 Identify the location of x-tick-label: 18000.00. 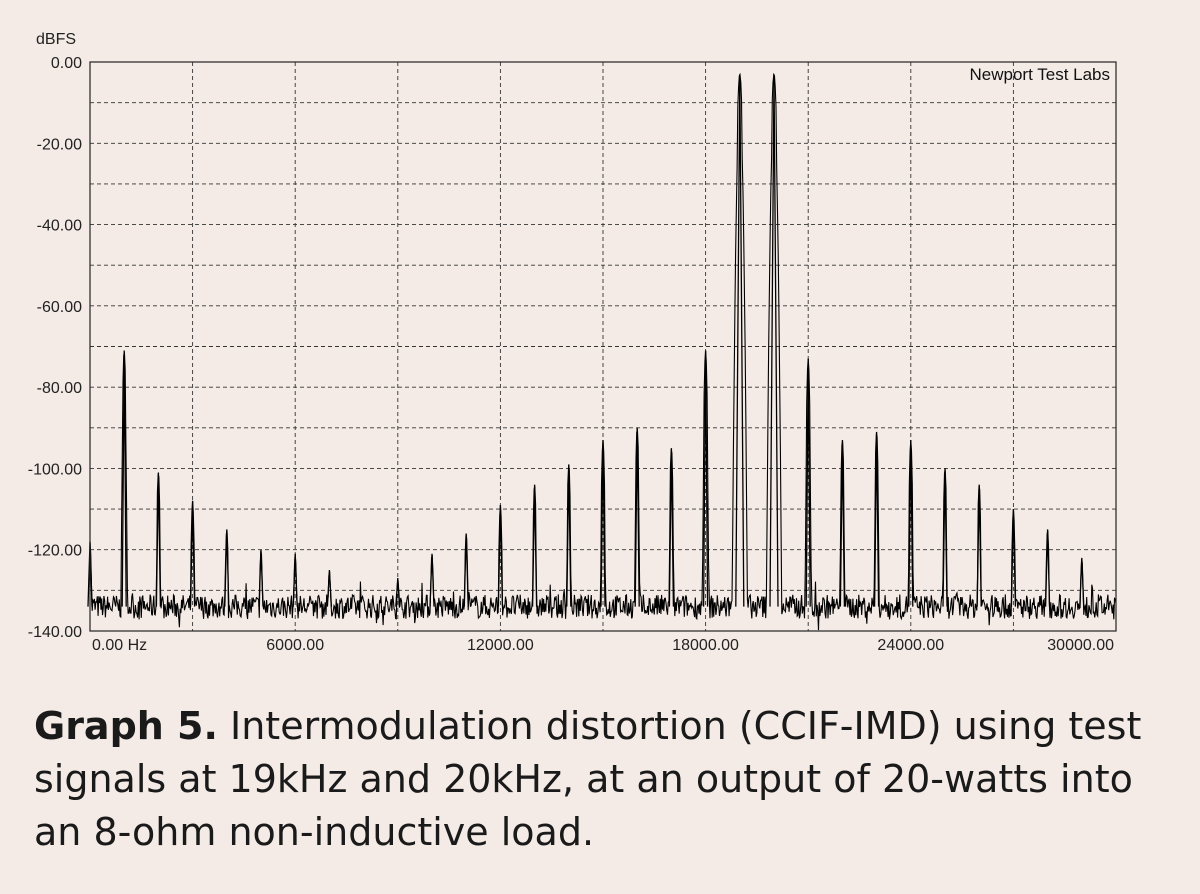
(705, 645).